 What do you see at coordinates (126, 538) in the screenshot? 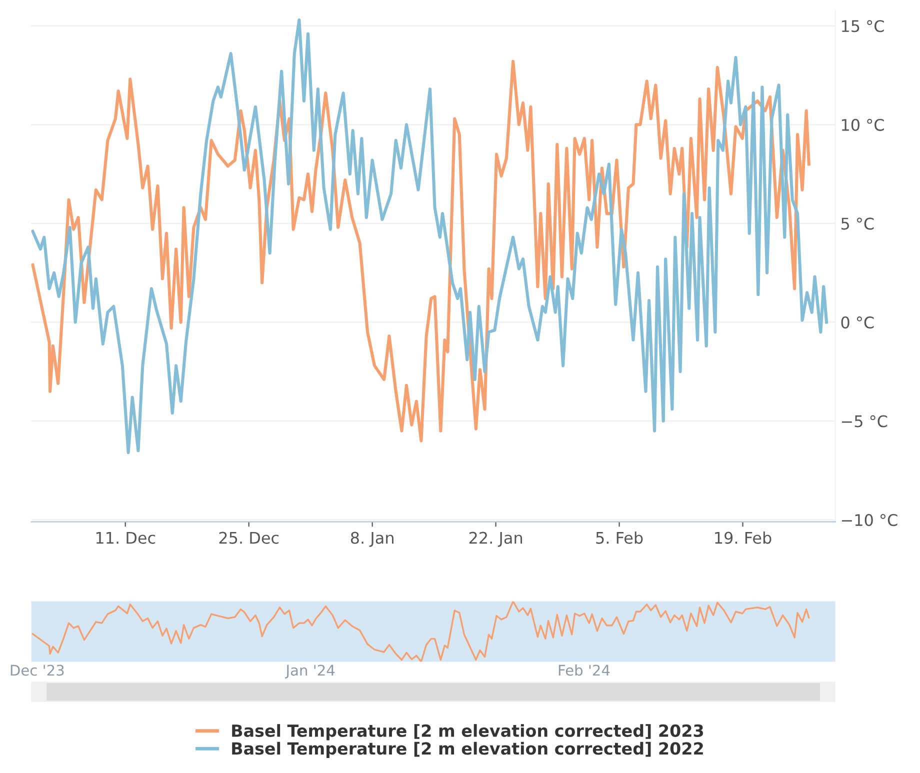
I see `x-tick-label: 11. Dec` at bounding box center [126, 538].